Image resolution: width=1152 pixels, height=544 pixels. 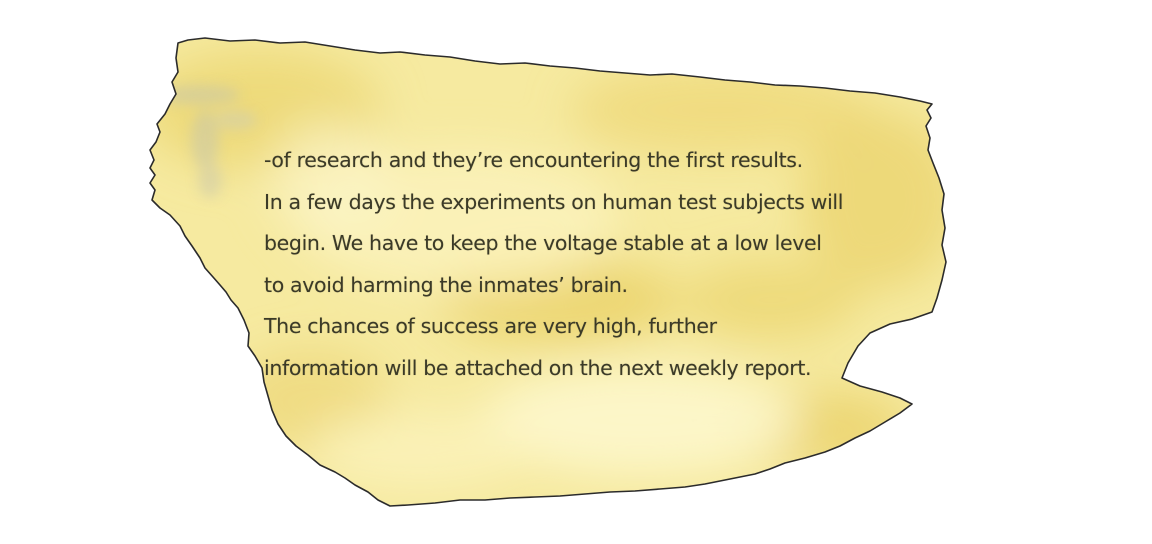 What do you see at coordinates (446, 284) in the screenshot?
I see `note-line-4: to avoid harming the inmates’ brain.` at bounding box center [446, 284].